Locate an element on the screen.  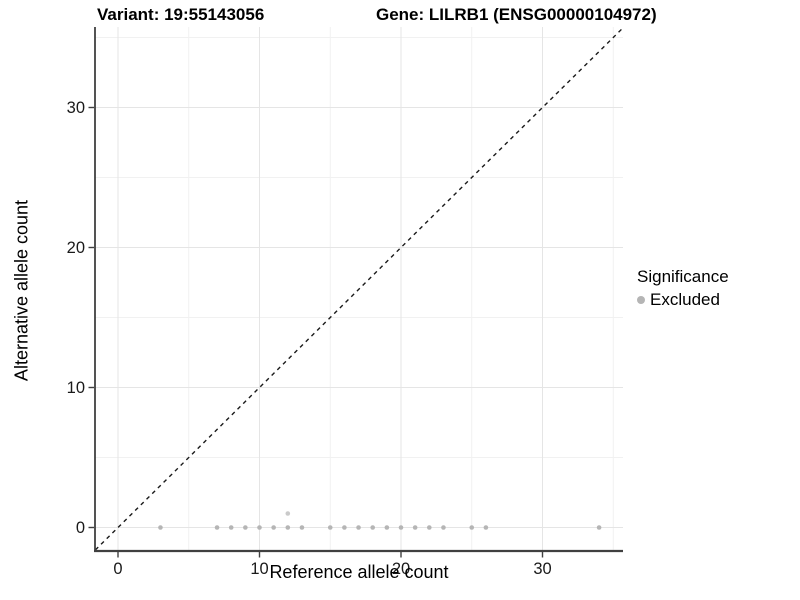
legend: Significance Excluded is located at coordinates (683, 288).